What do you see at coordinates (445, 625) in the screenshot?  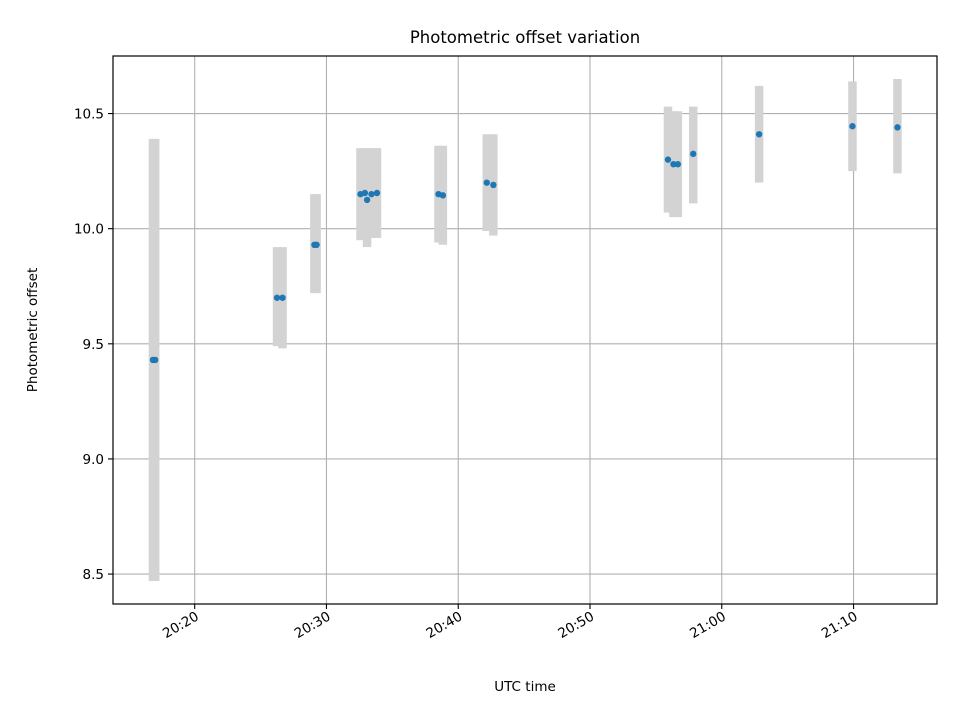 I see `x-tick-label: 20:40` at bounding box center [445, 625].